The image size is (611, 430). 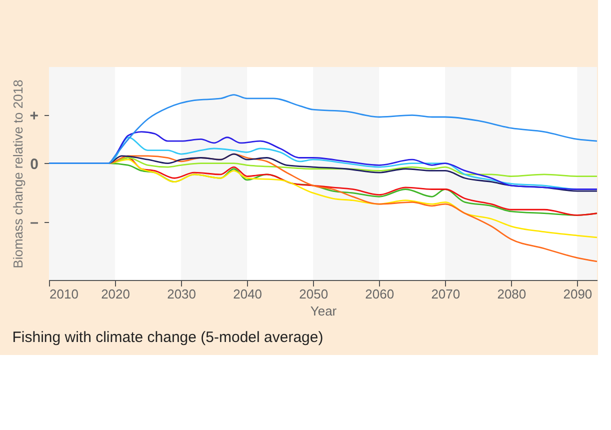 I want to click on text: Fishing with climate change (5-model average), so click(x=168, y=337).